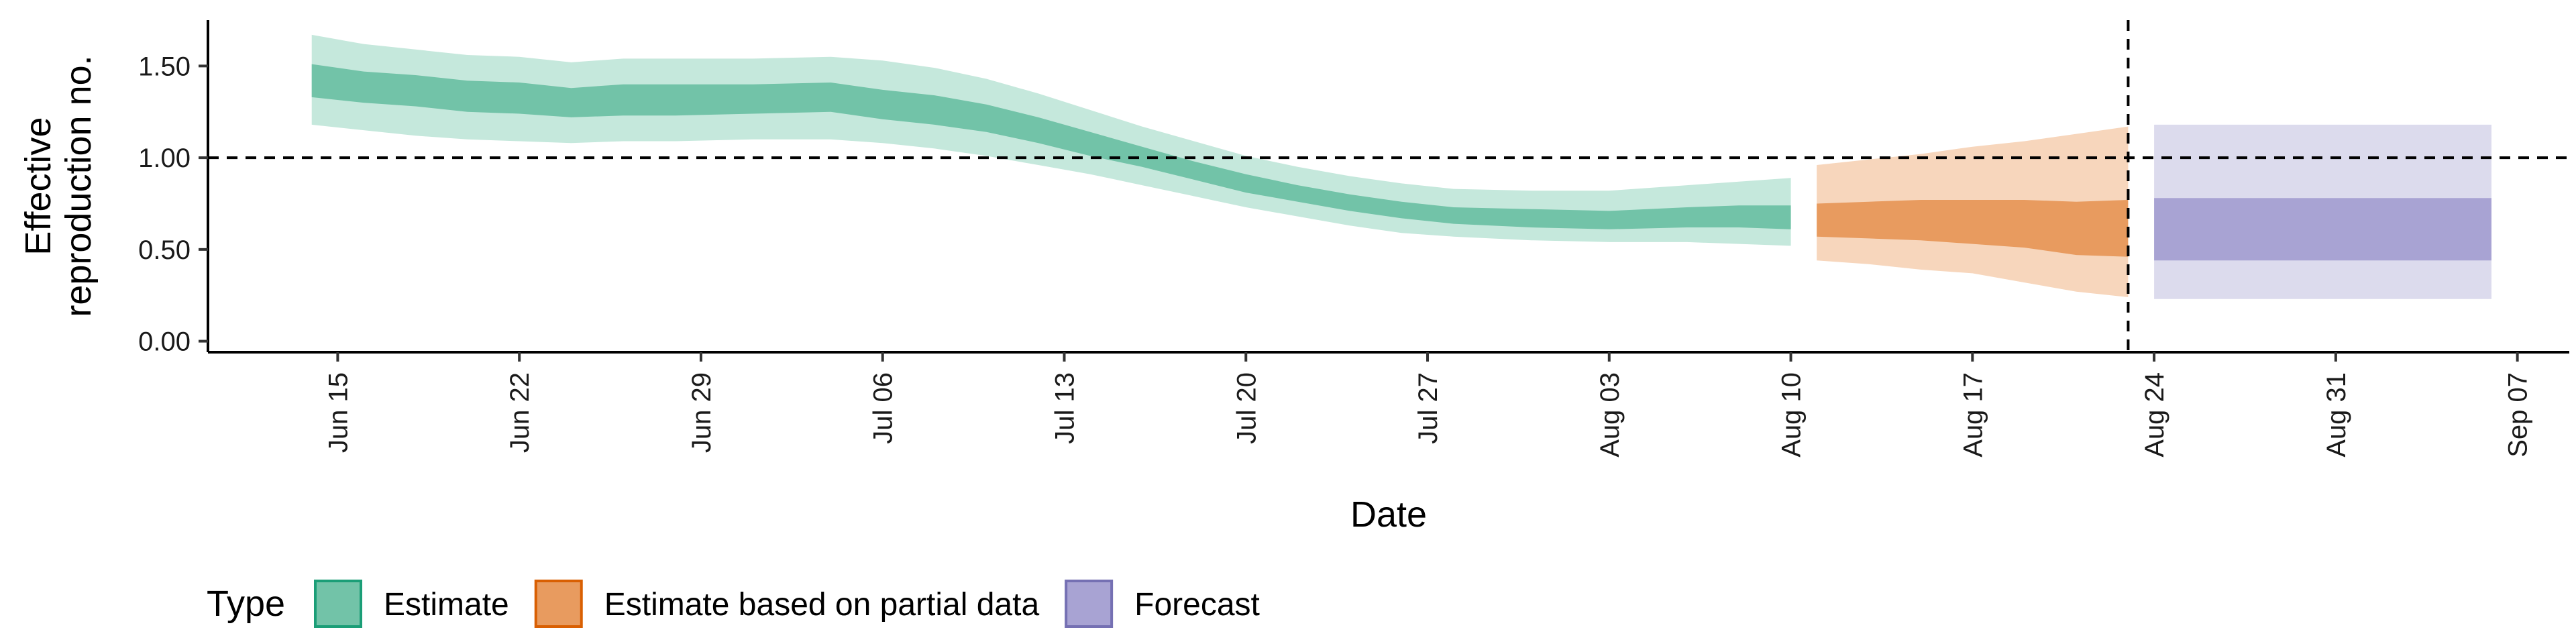  What do you see at coordinates (1051, 146) in the screenshot?
I see `estimate-inner-band` at bounding box center [1051, 146].